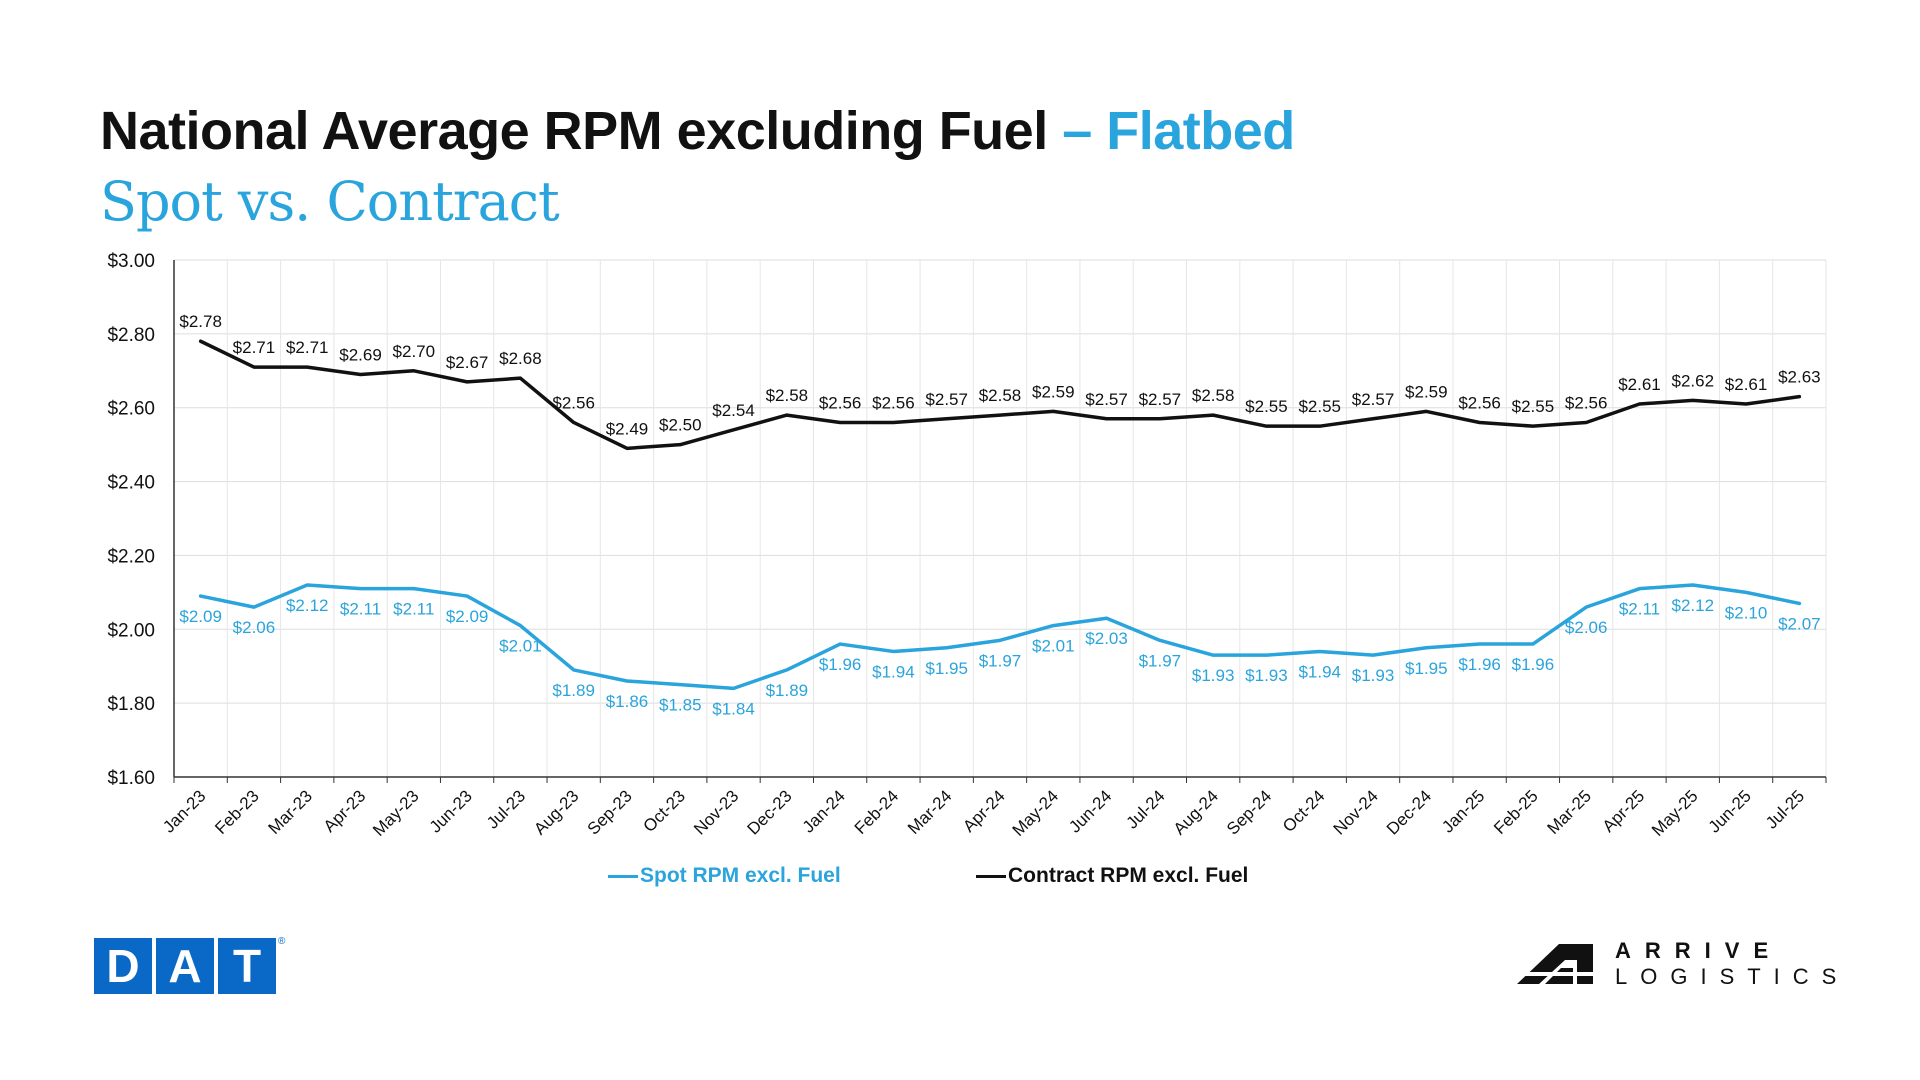 The image size is (1920, 1080). Describe the element at coordinates (520, 358) in the screenshot. I see `data-label-contract: $2.68` at that location.